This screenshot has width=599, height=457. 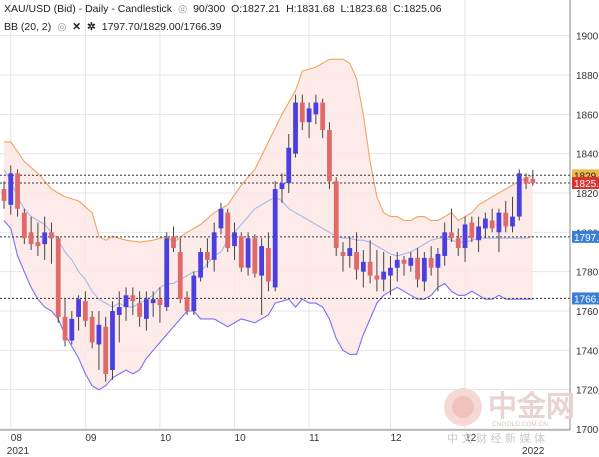 What do you see at coordinates (209, 9) in the screenshot?
I see `bars-count: 90/300` at bounding box center [209, 9].